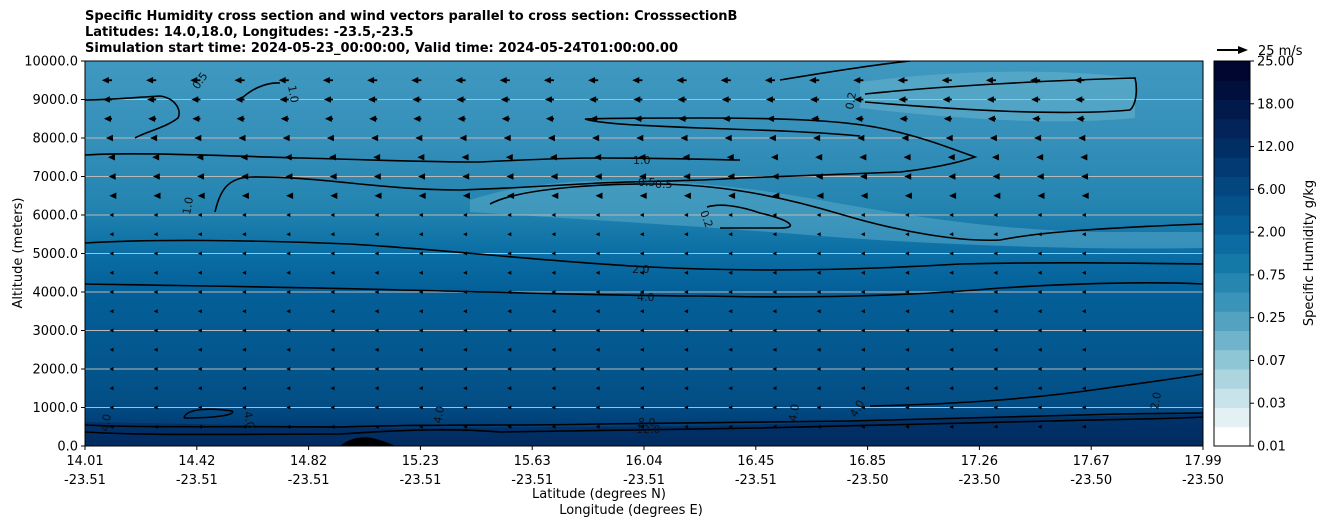  What do you see at coordinates (293, 93) in the screenshot?
I see `contour-label-1-0-top: 1.0` at bounding box center [293, 93].